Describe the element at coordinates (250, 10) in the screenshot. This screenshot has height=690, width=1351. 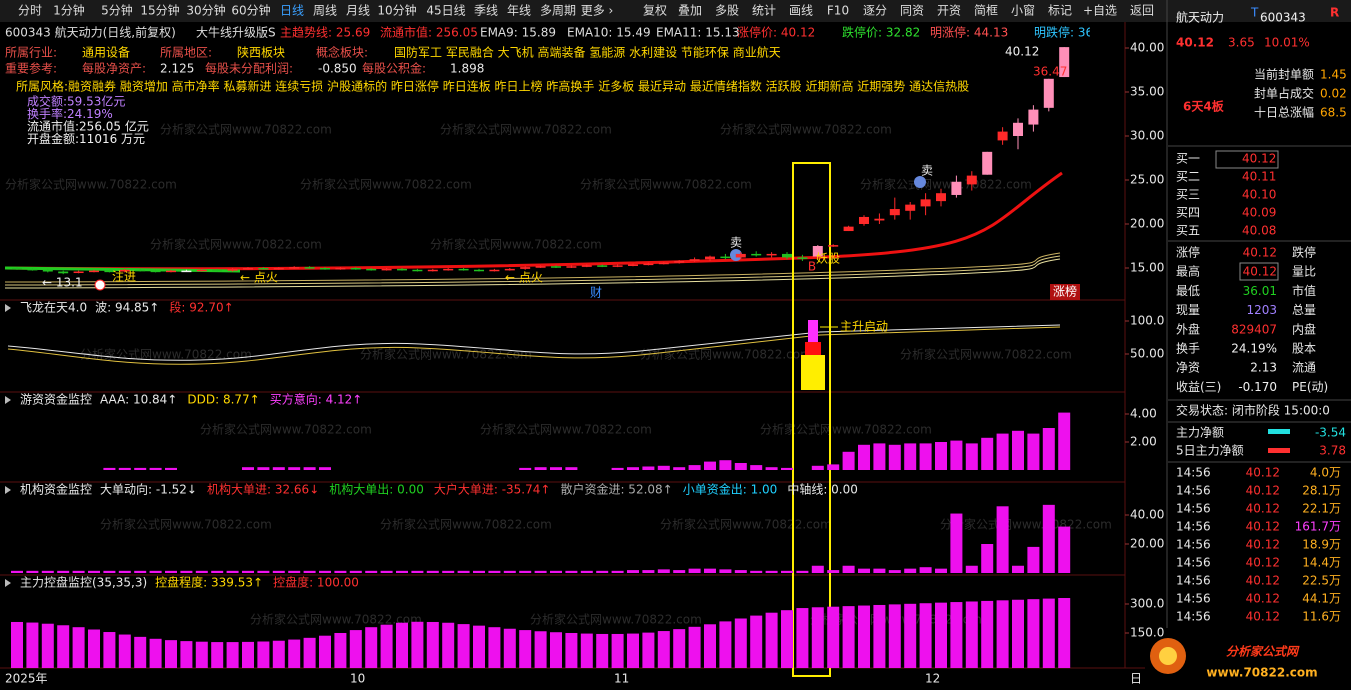
I see `period-button: 60分钟` at that location.